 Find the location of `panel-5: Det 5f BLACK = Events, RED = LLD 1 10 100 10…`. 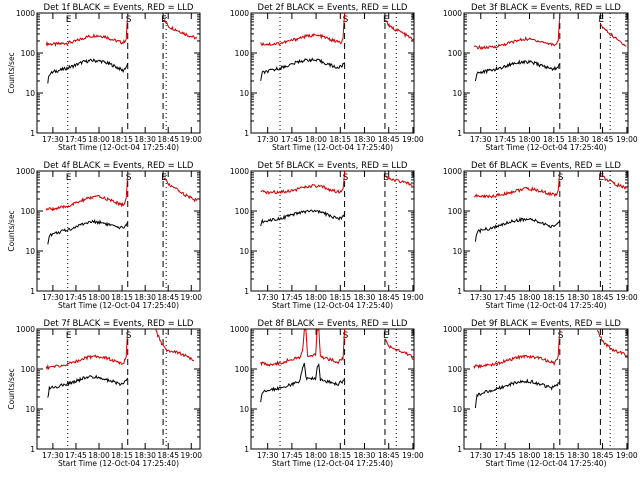

panel-5: Det 5f BLACK = Events, RED = LLD 1 10 100 10… is located at coordinates (327, 235).